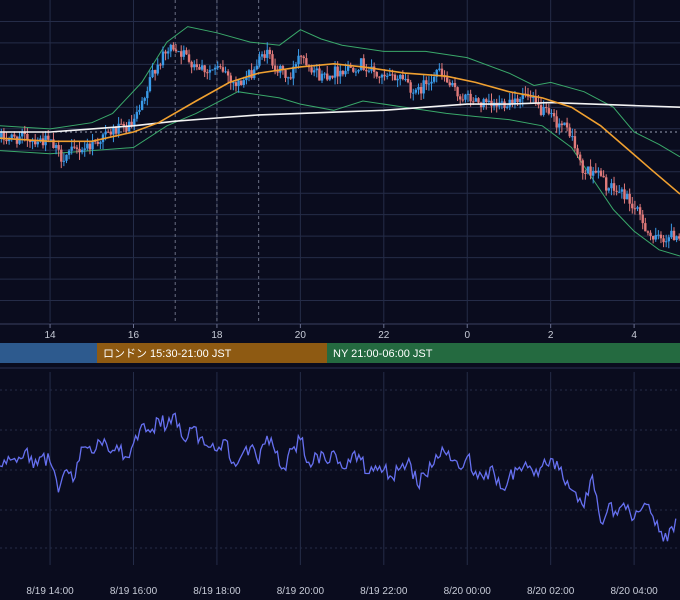 The height and width of the screenshot is (600, 680). Describe the element at coordinates (50, 591) in the screenshot. I see `x-tick-label: 8/19 14:00` at that location.